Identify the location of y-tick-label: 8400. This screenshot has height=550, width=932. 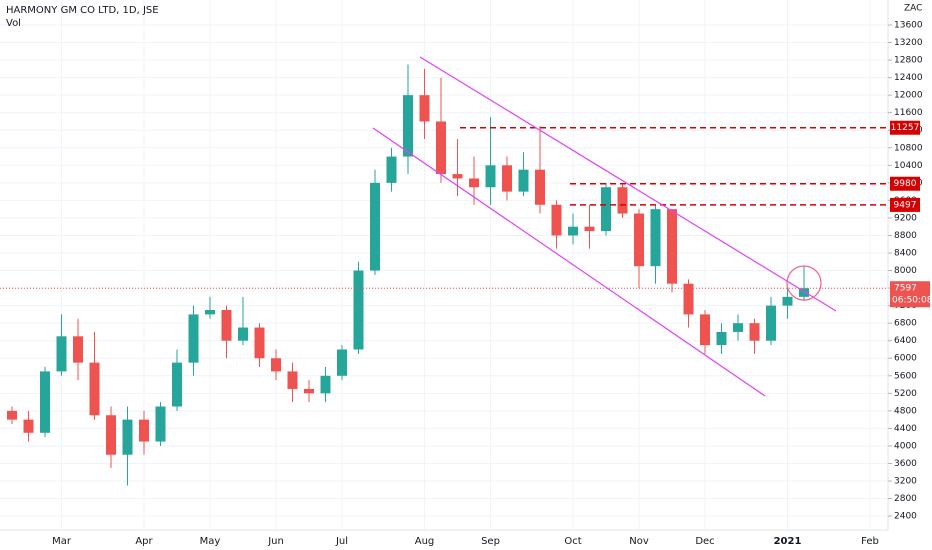
(905, 254).